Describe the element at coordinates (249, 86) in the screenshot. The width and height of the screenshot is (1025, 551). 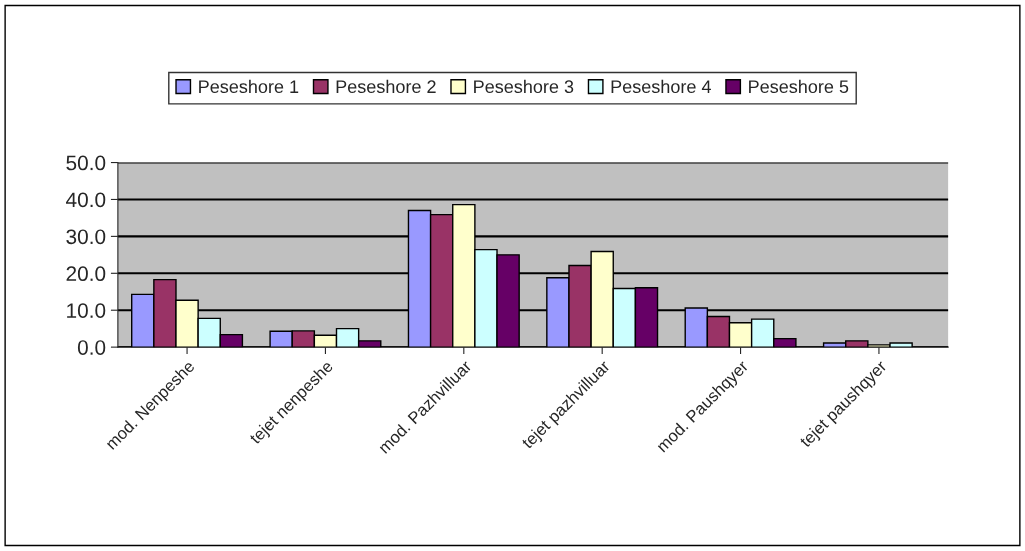
I see `legend-label: Peseshore 1` at that location.